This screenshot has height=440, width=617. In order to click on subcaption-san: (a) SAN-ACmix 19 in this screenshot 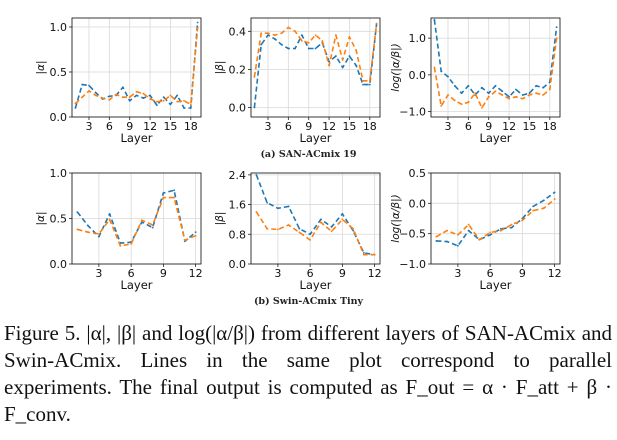, I will do `click(308, 154)`.